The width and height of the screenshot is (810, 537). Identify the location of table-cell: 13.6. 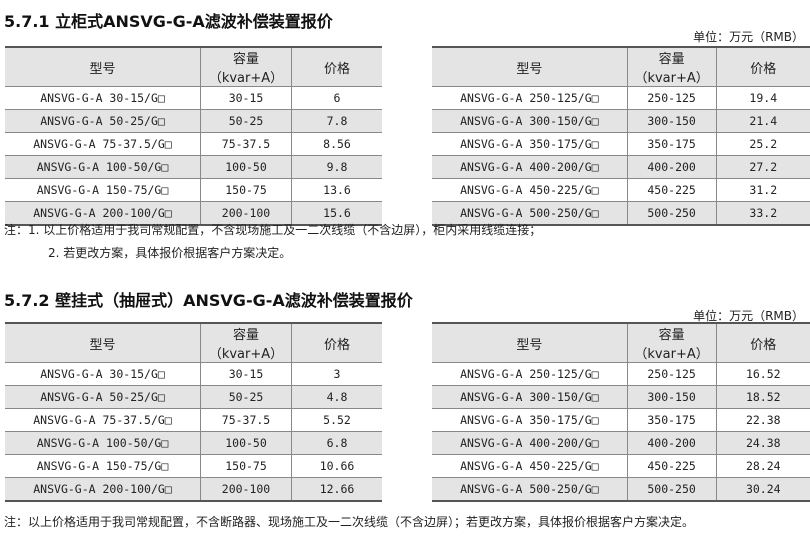
(336, 190).